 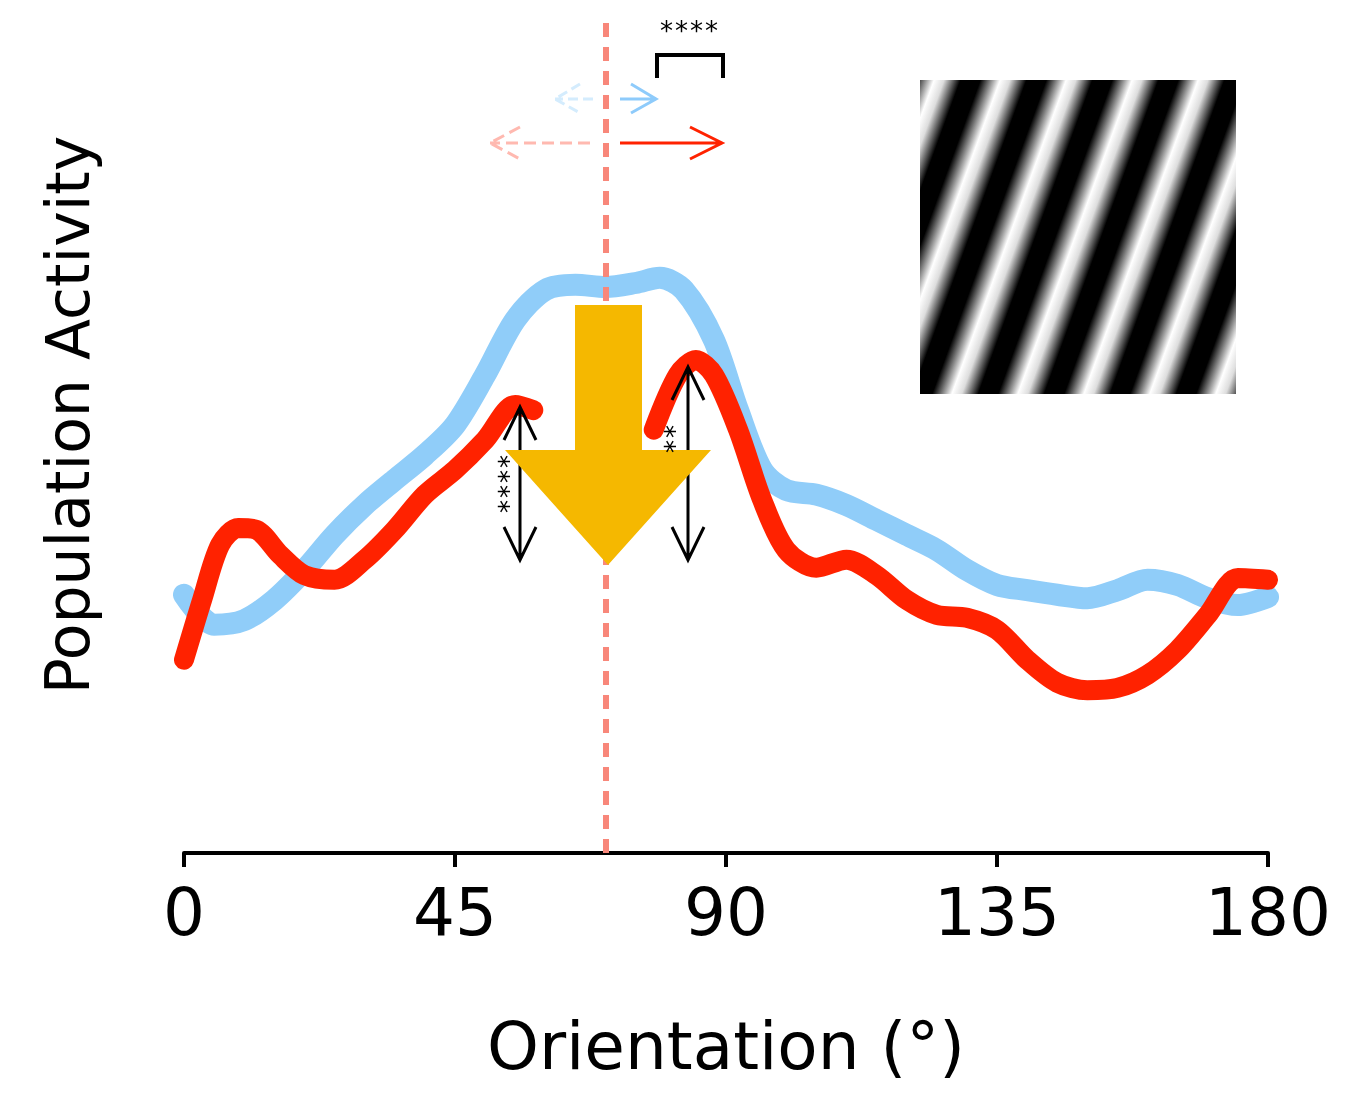 I want to click on y-axis-title: Population Activity, so click(x=68, y=415).